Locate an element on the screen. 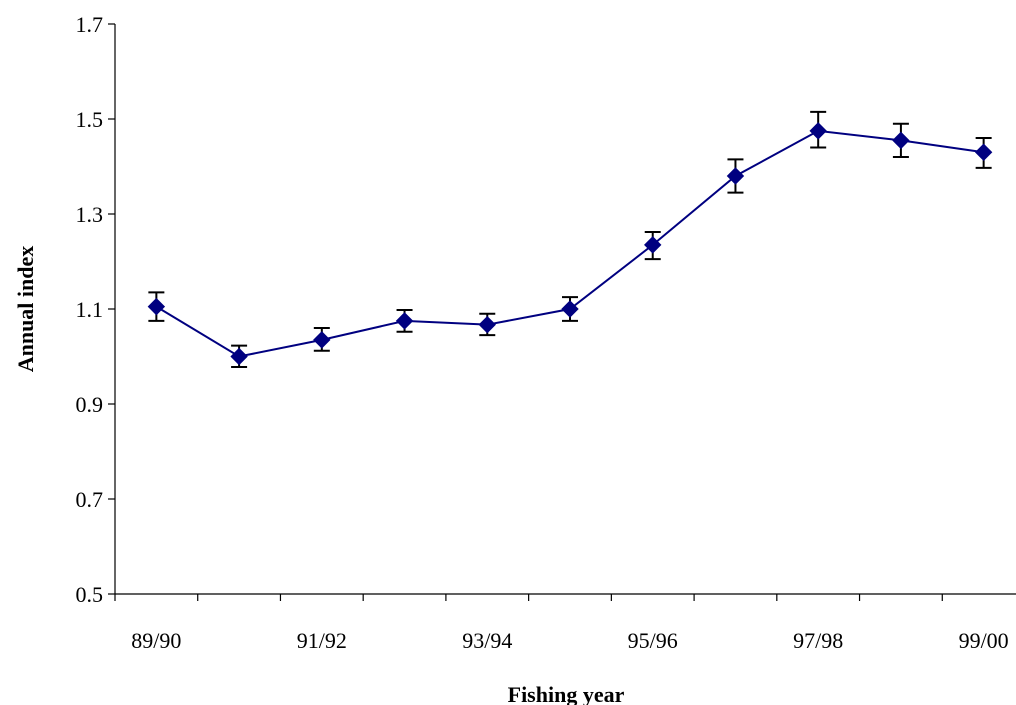 The height and width of the screenshot is (705, 1016). y-tick-label: 1.7 is located at coordinates (90, 24).